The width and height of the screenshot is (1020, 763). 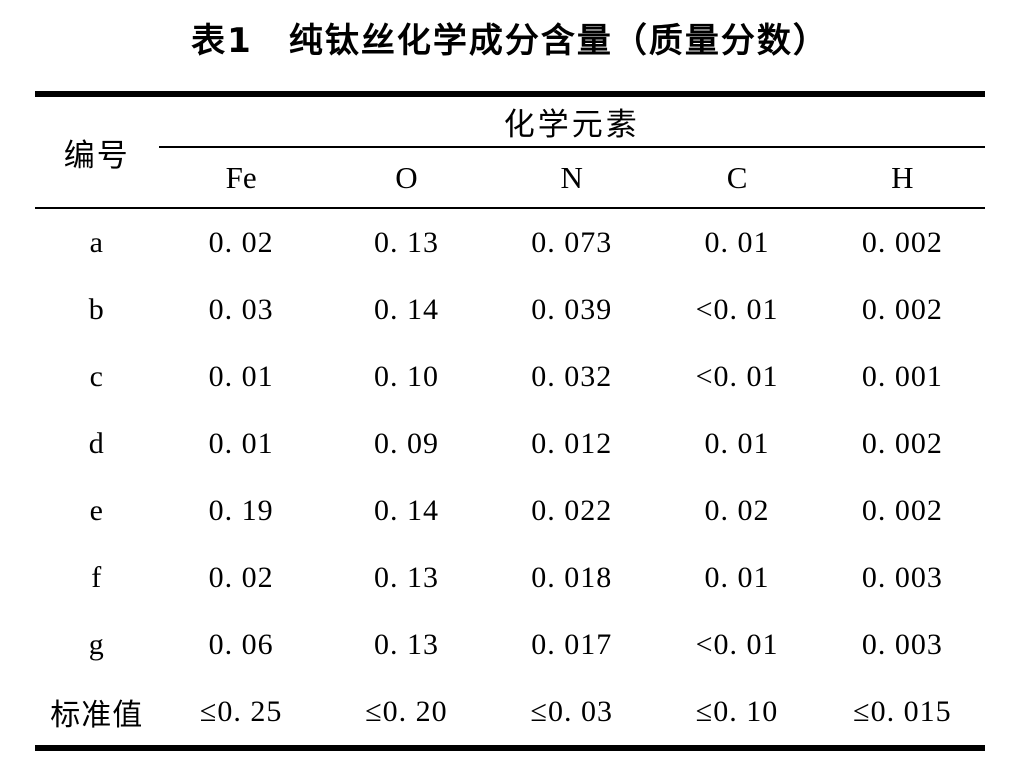 What do you see at coordinates (902, 376) in the screenshot?
I see `value-cell: 0. 001` at bounding box center [902, 376].